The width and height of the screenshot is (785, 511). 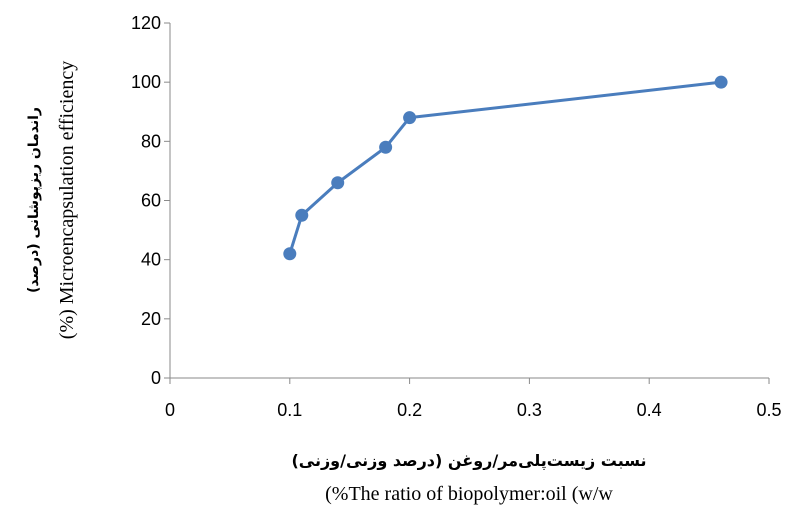 What do you see at coordinates (529, 410) in the screenshot?
I see `x-tick-label: 0.3` at bounding box center [529, 410].